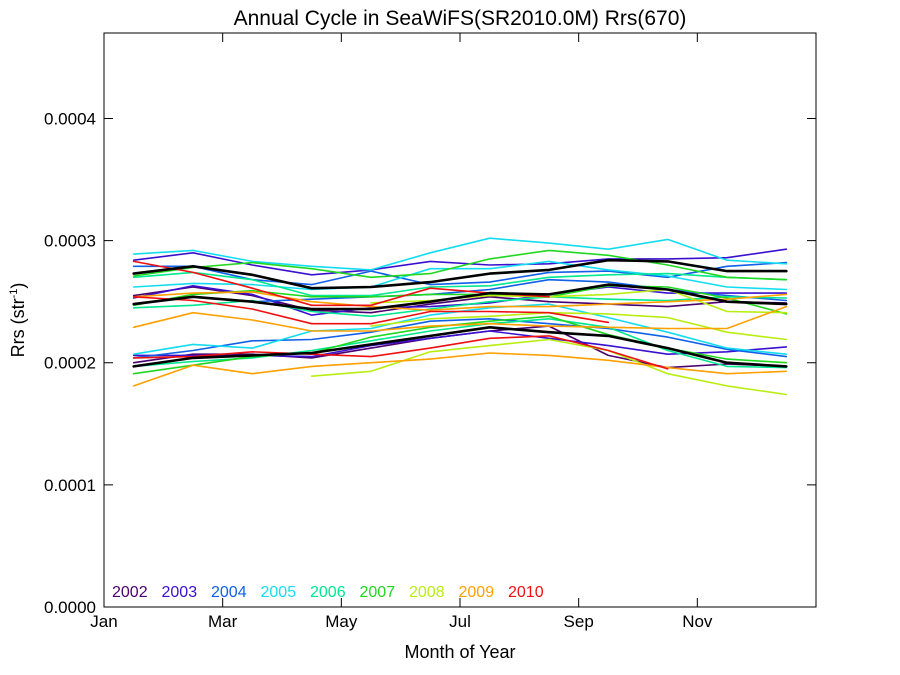  Describe the element at coordinates (70, 241) in the screenshot. I see `y-tick-label: 0.0003` at that location.